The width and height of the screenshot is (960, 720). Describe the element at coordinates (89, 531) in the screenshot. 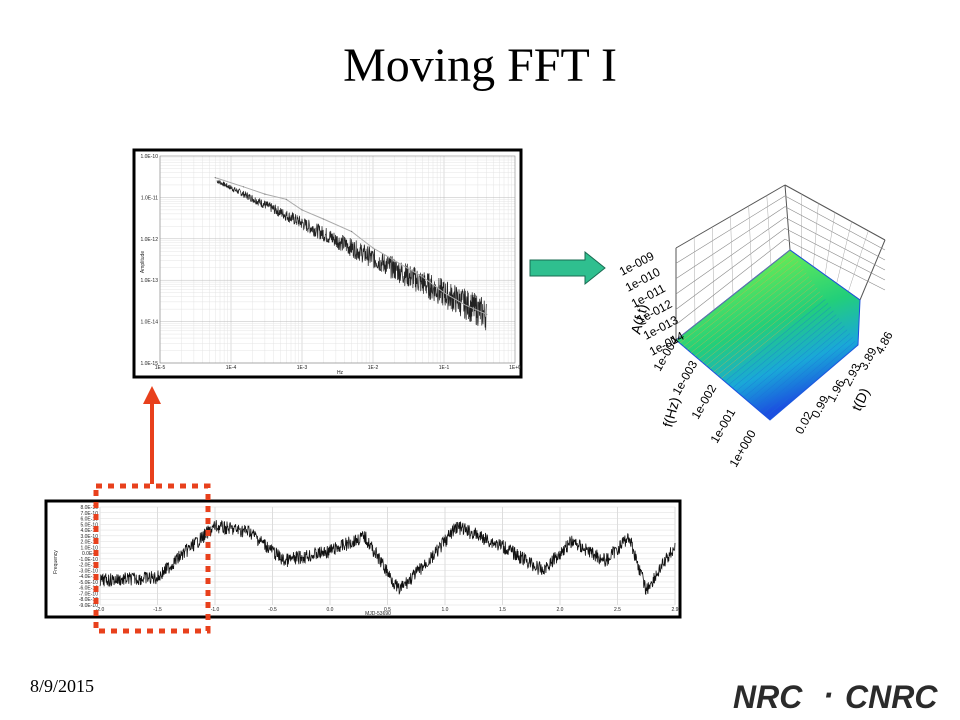

I see `timeseries-y-tick: 4.0E-10` at that location.